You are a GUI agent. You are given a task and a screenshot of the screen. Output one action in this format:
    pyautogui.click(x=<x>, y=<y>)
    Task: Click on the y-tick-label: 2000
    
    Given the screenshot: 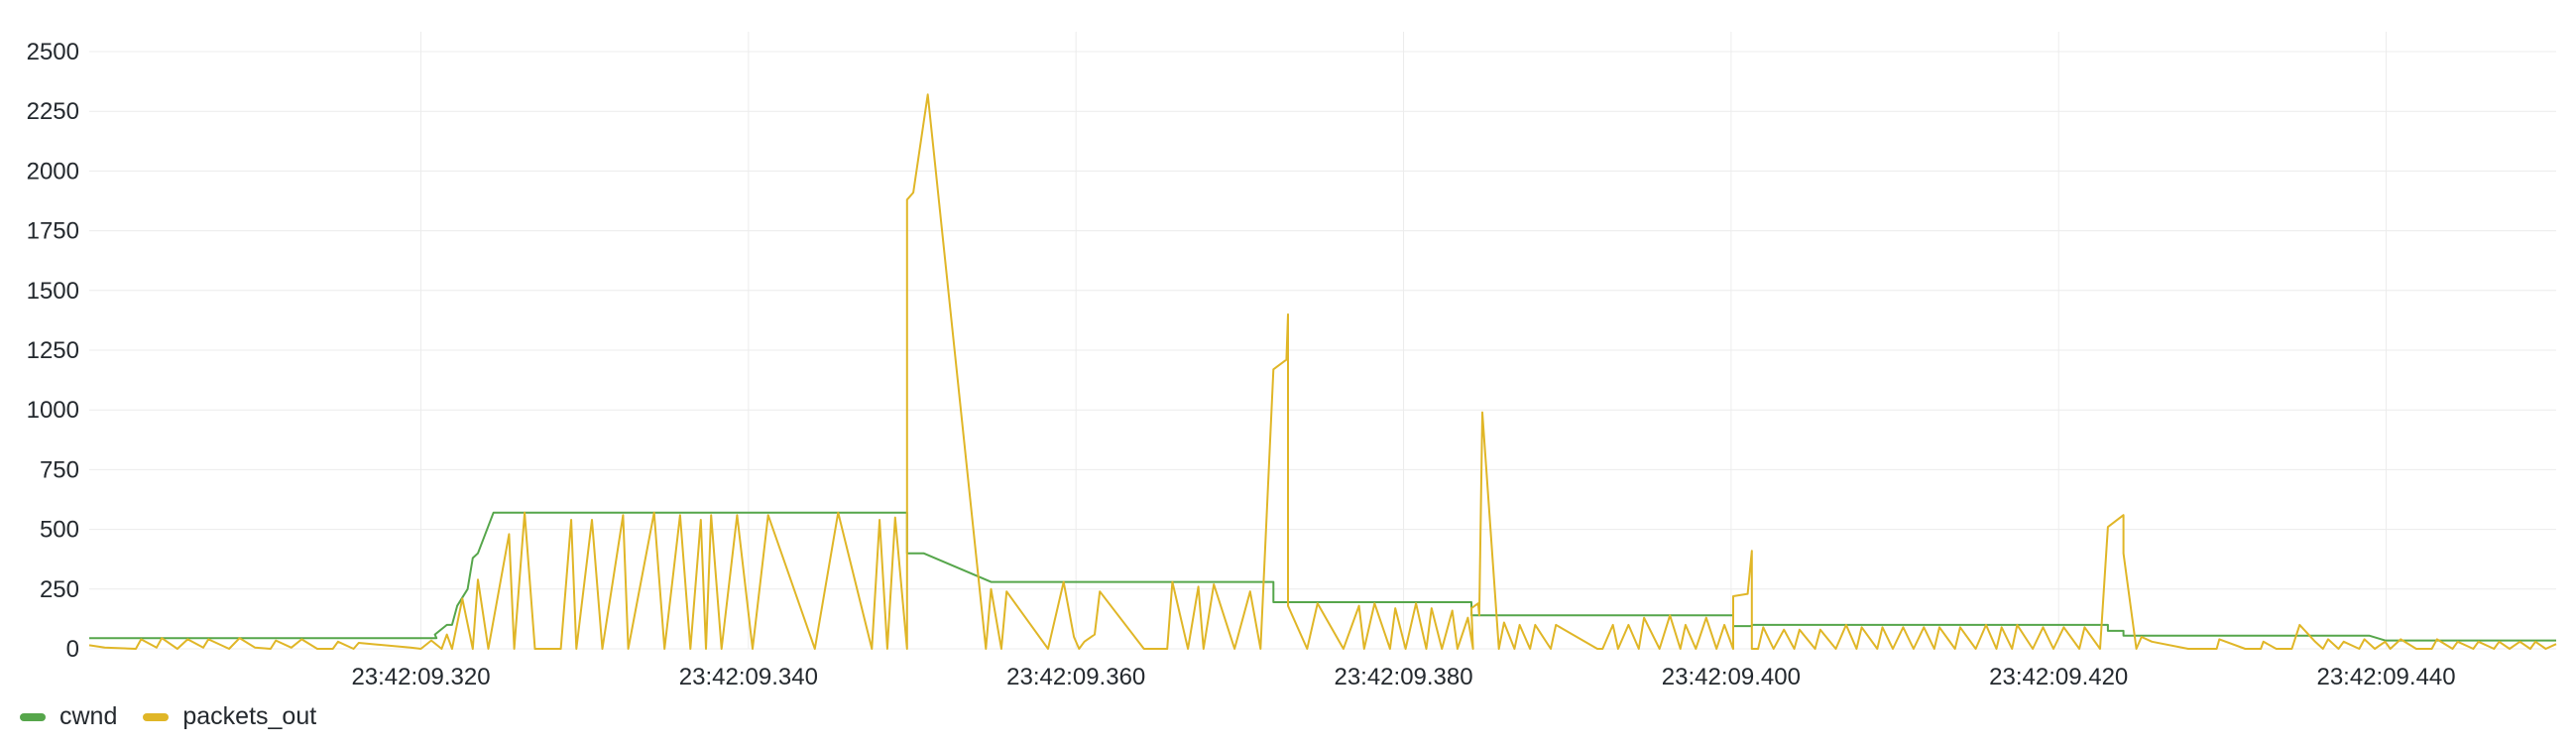 What is the action you would take?
    pyautogui.click(x=53, y=172)
    